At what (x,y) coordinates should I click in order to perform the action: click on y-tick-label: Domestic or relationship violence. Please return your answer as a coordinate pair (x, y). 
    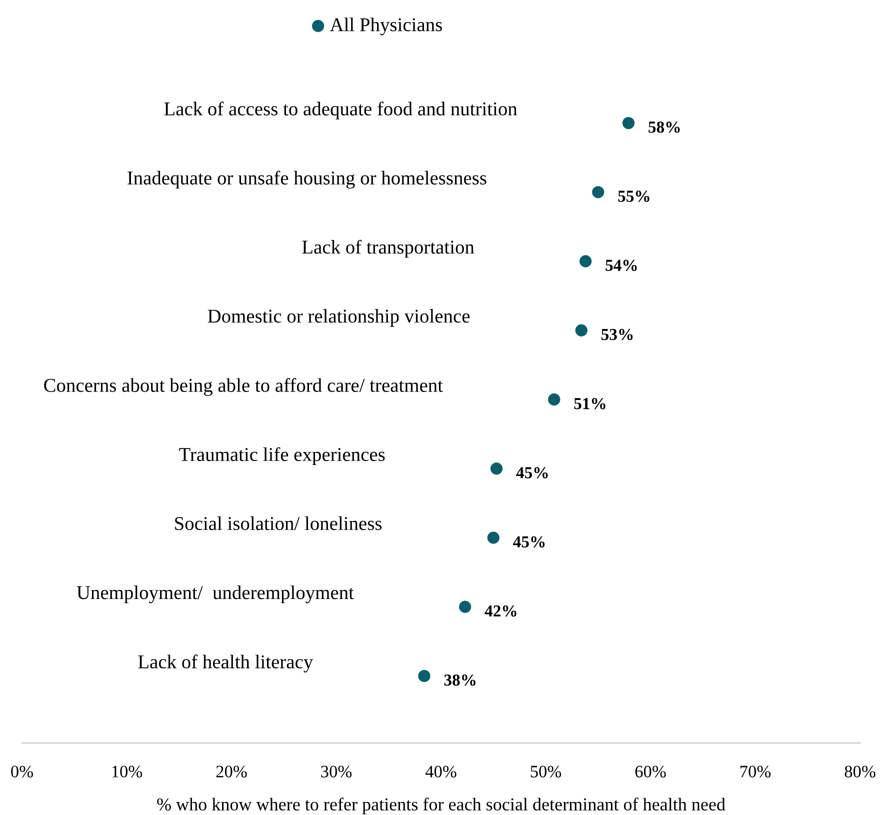
    Looking at the image, I should click on (339, 318).